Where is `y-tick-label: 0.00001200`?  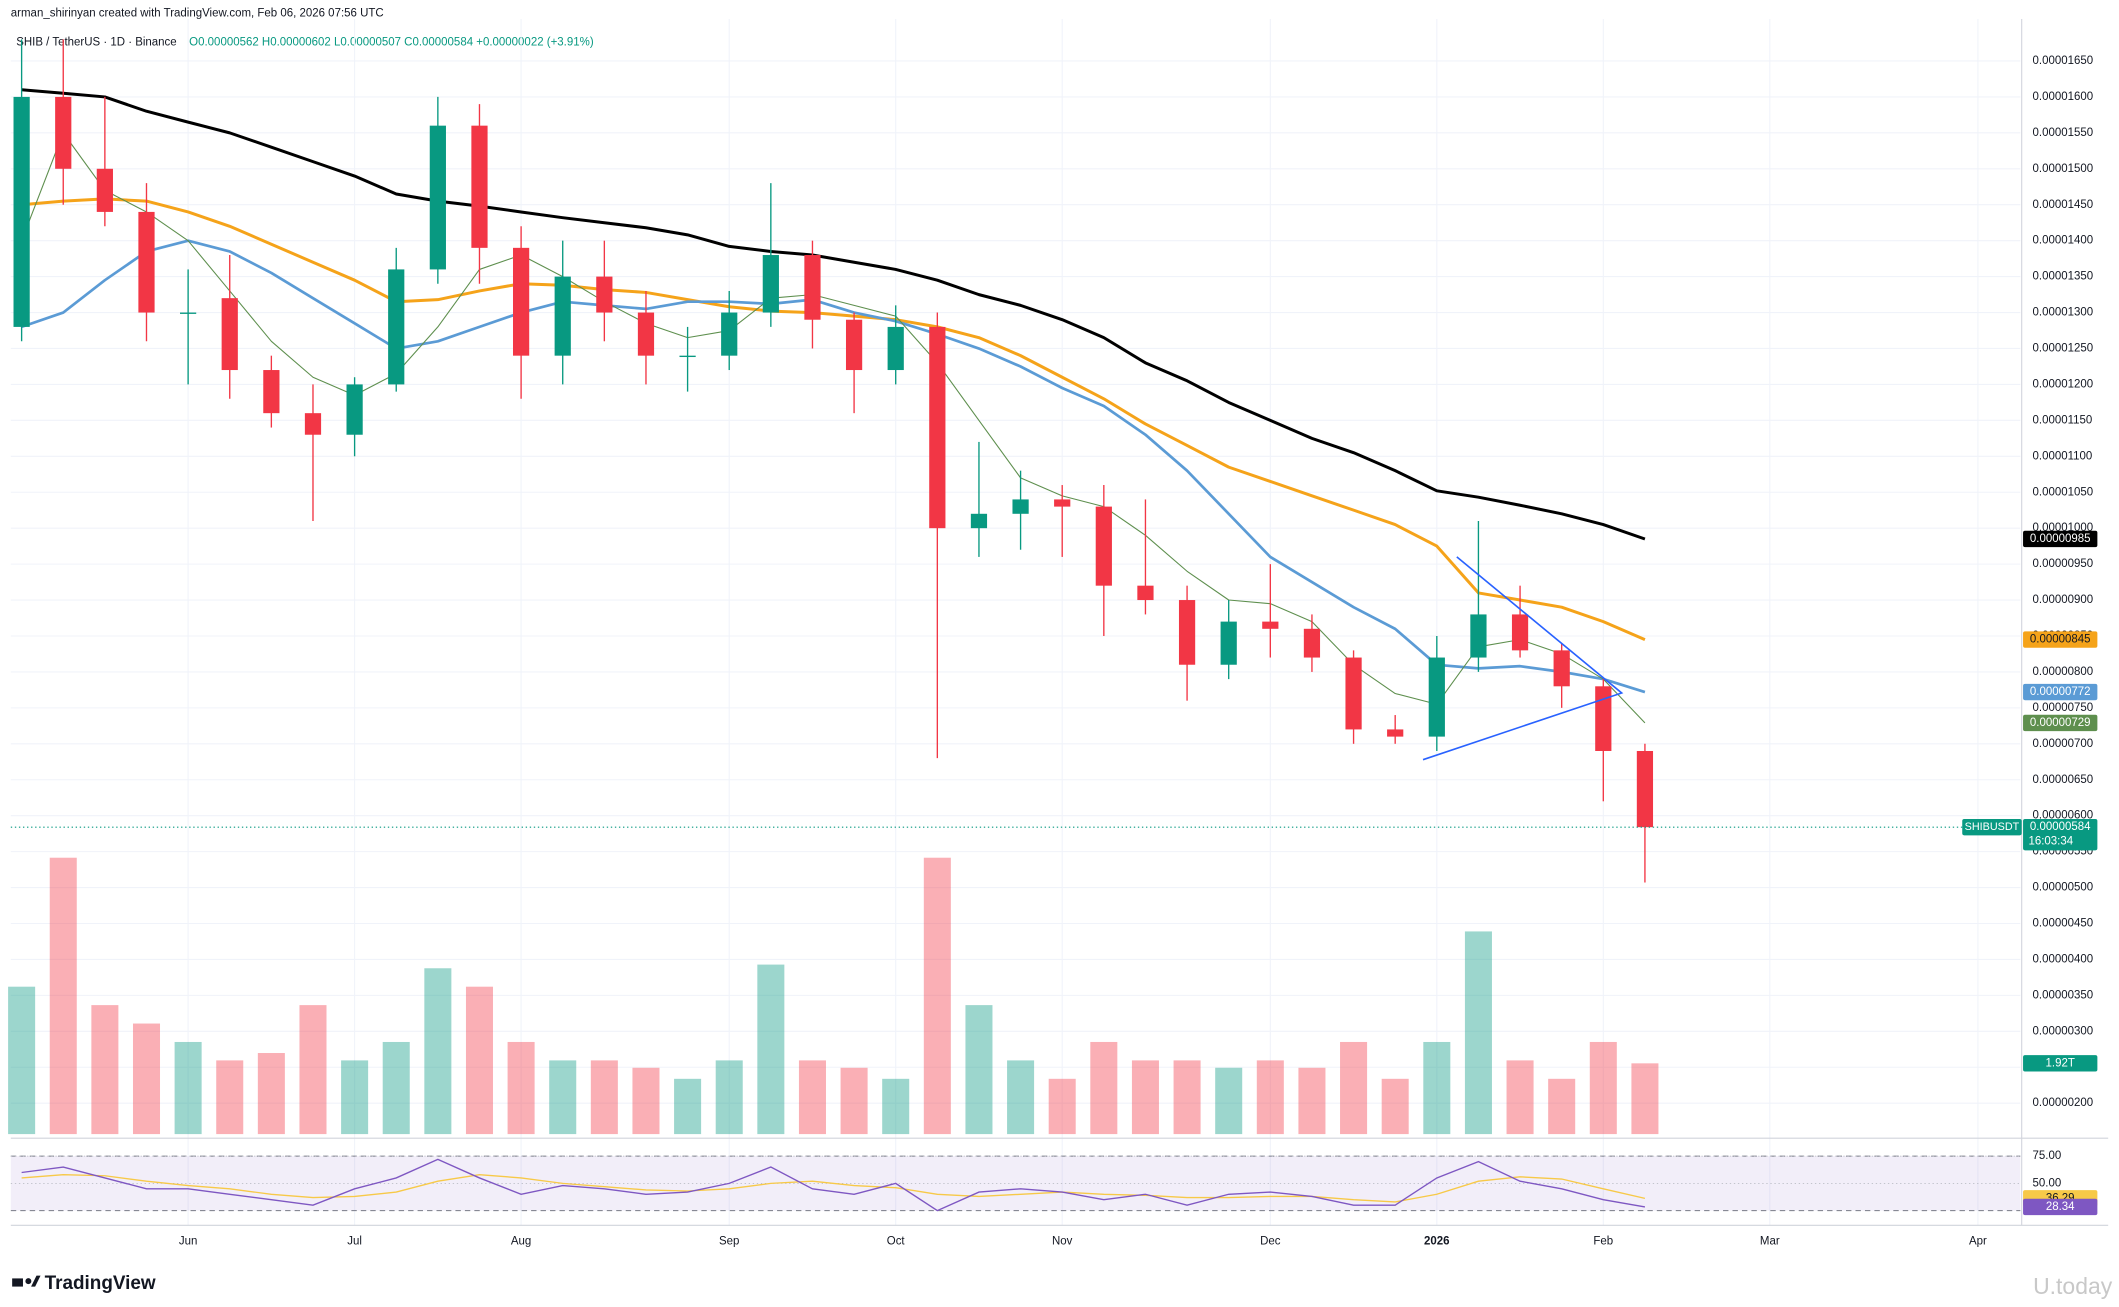 y-tick-label: 0.00001200 is located at coordinates (2063, 384).